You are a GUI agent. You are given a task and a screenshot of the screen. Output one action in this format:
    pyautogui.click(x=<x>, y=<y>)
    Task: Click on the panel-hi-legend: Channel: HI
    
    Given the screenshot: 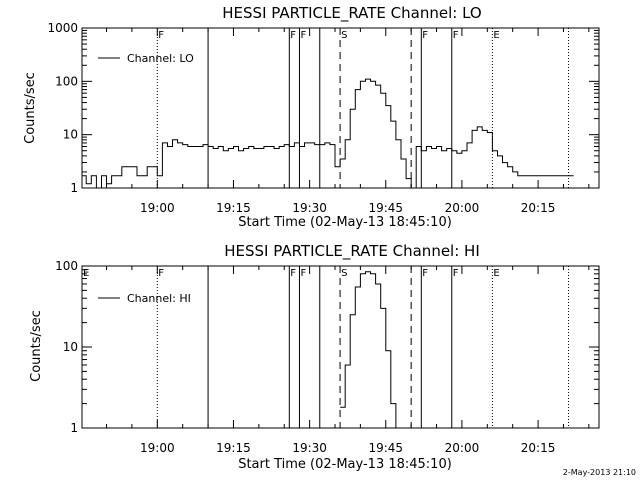 What is the action you would take?
    pyautogui.click(x=144, y=298)
    